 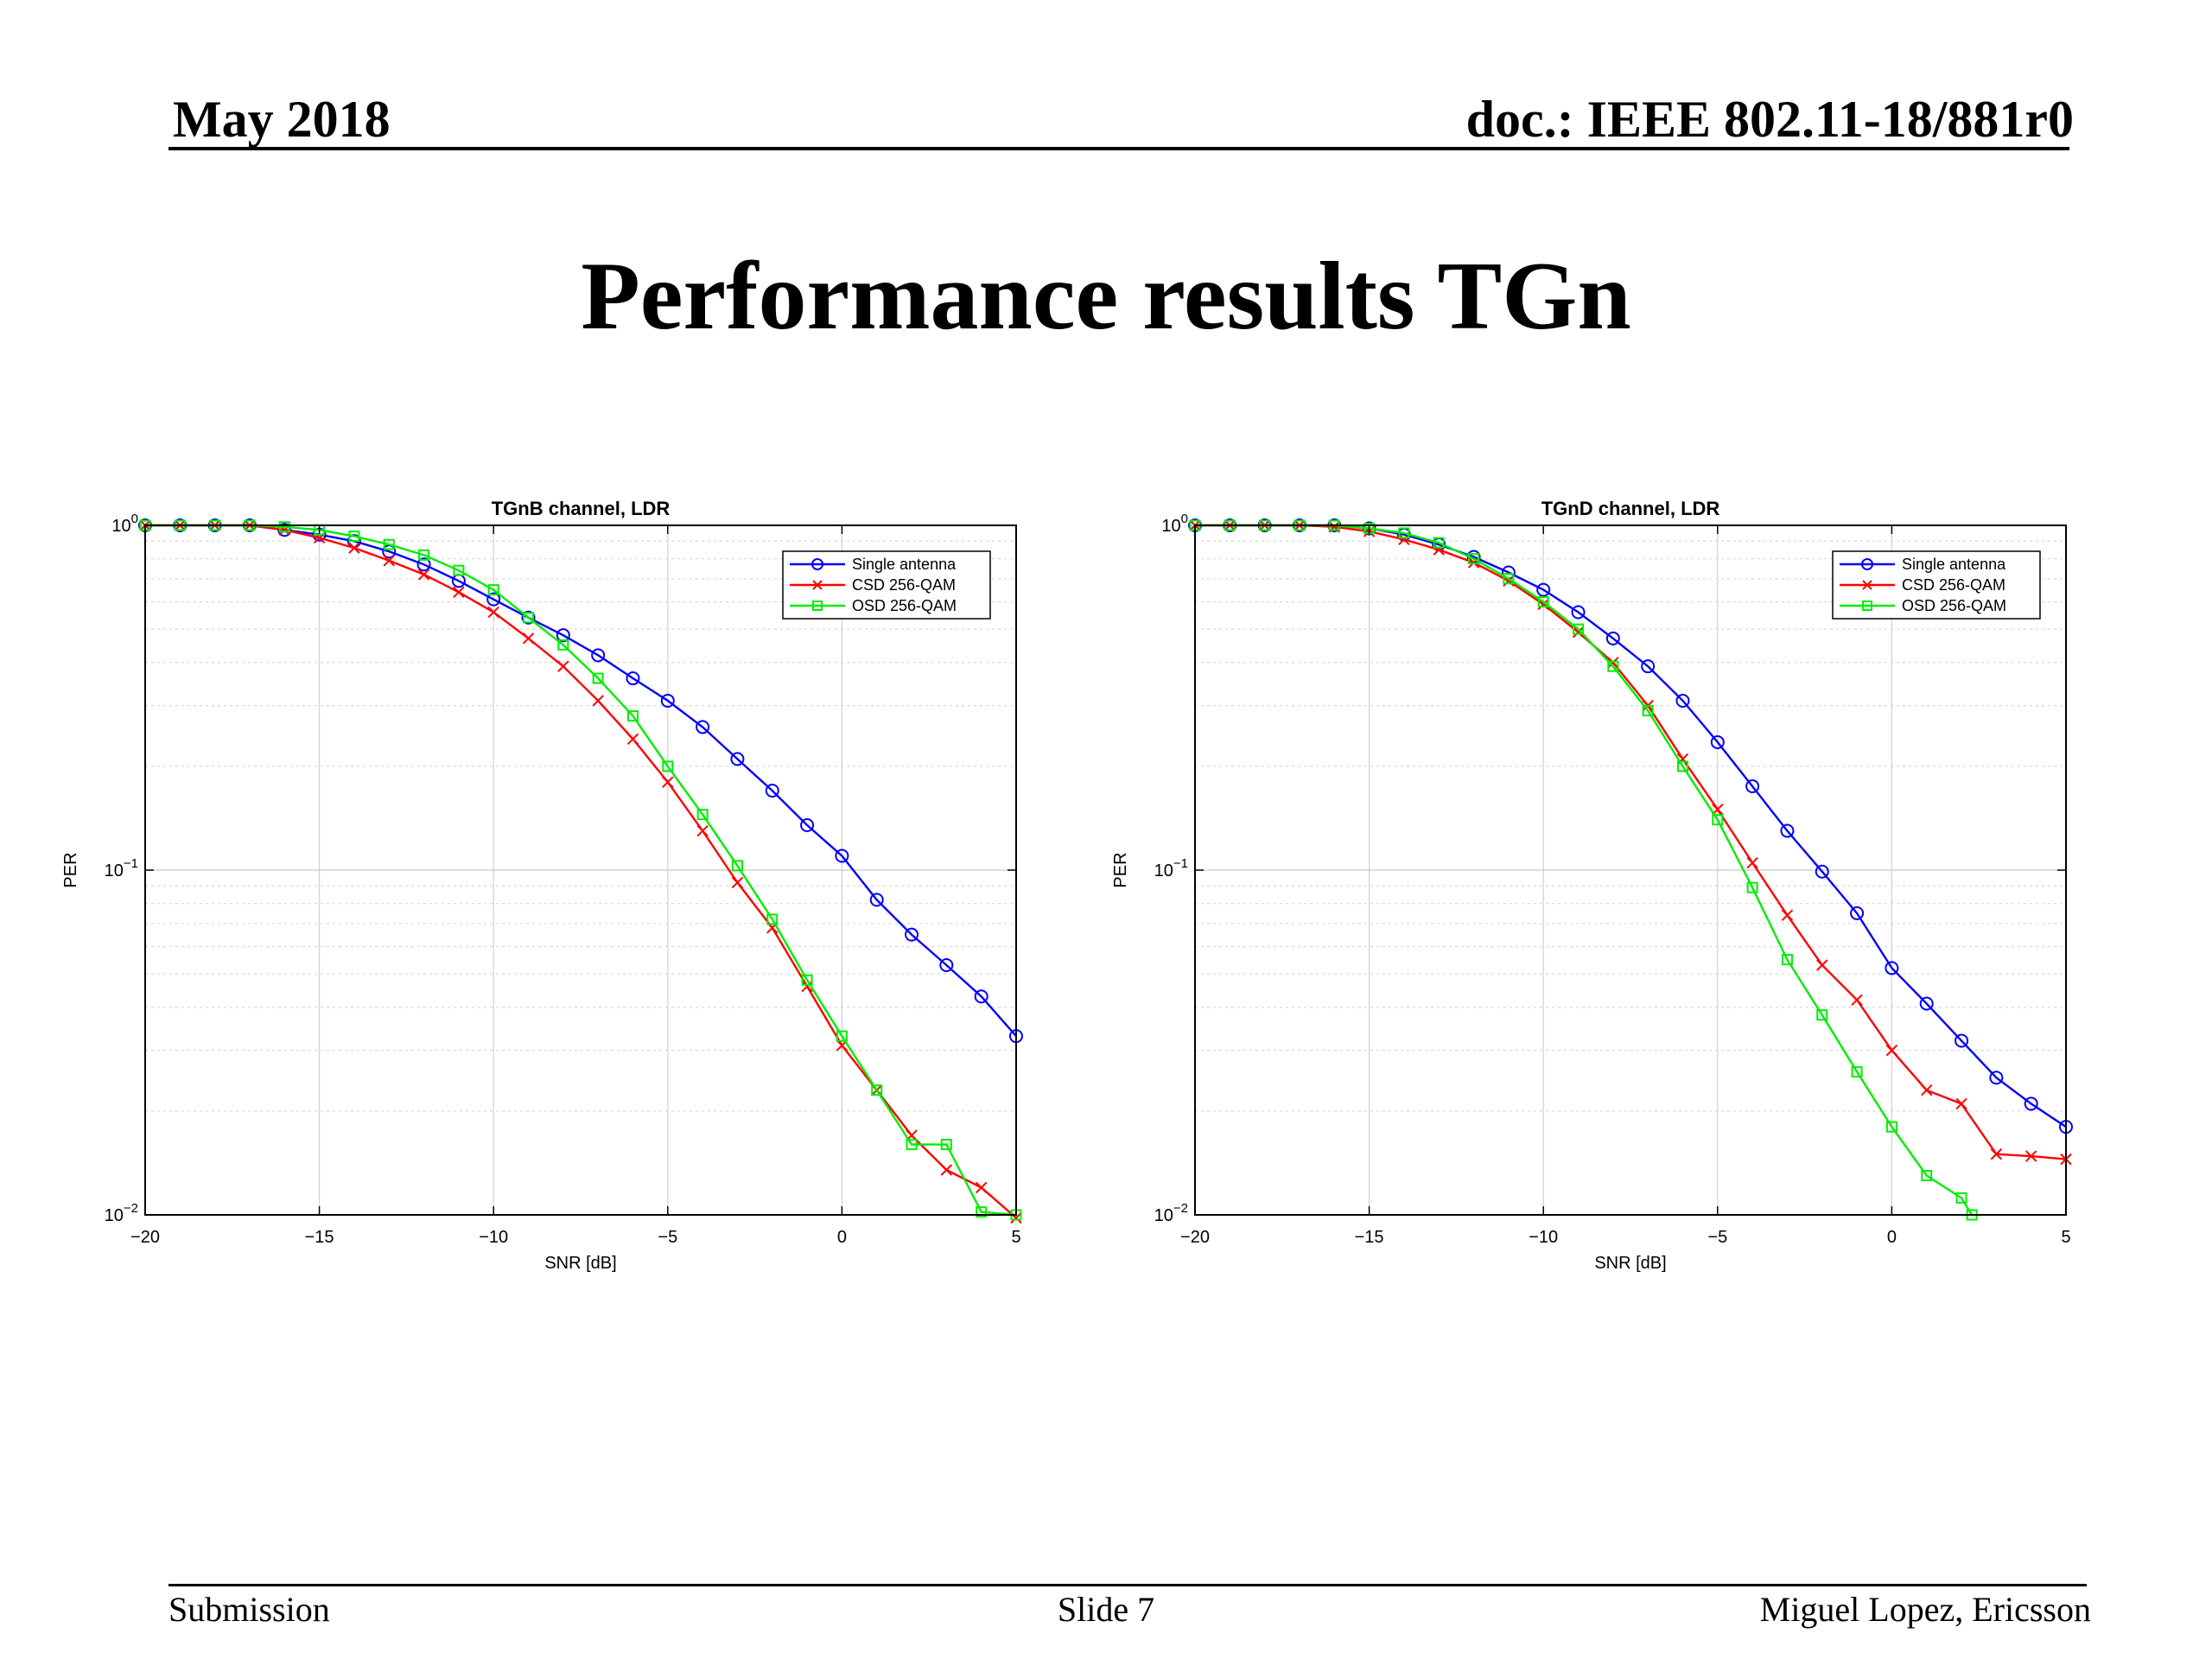 What do you see at coordinates (1867, 564) in the screenshot?
I see `legend-marker-circle` at bounding box center [1867, 564].